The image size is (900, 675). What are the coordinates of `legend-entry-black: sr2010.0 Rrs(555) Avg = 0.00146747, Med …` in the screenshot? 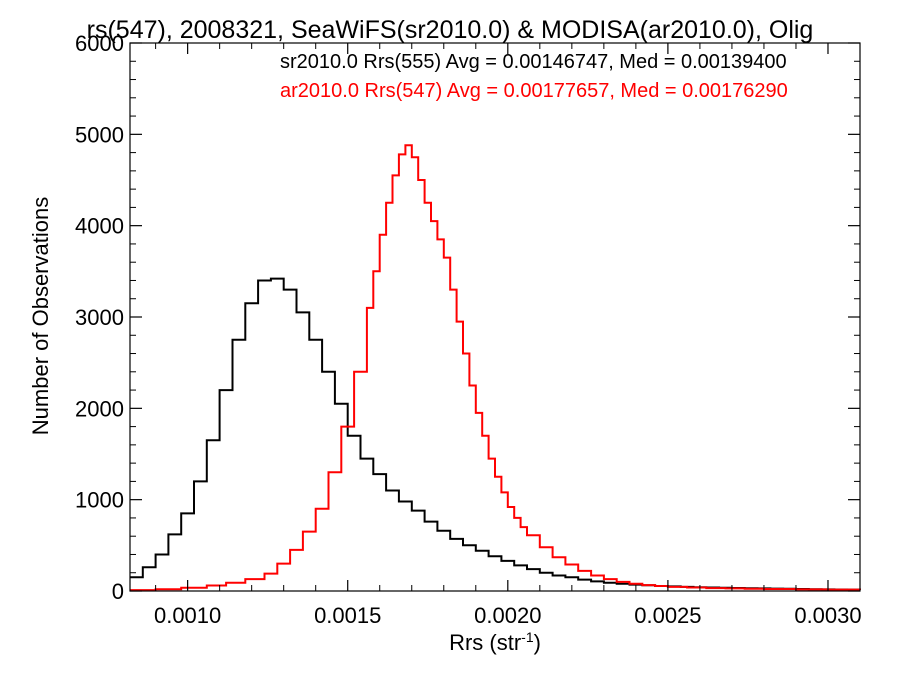 It's located at (533, 62).